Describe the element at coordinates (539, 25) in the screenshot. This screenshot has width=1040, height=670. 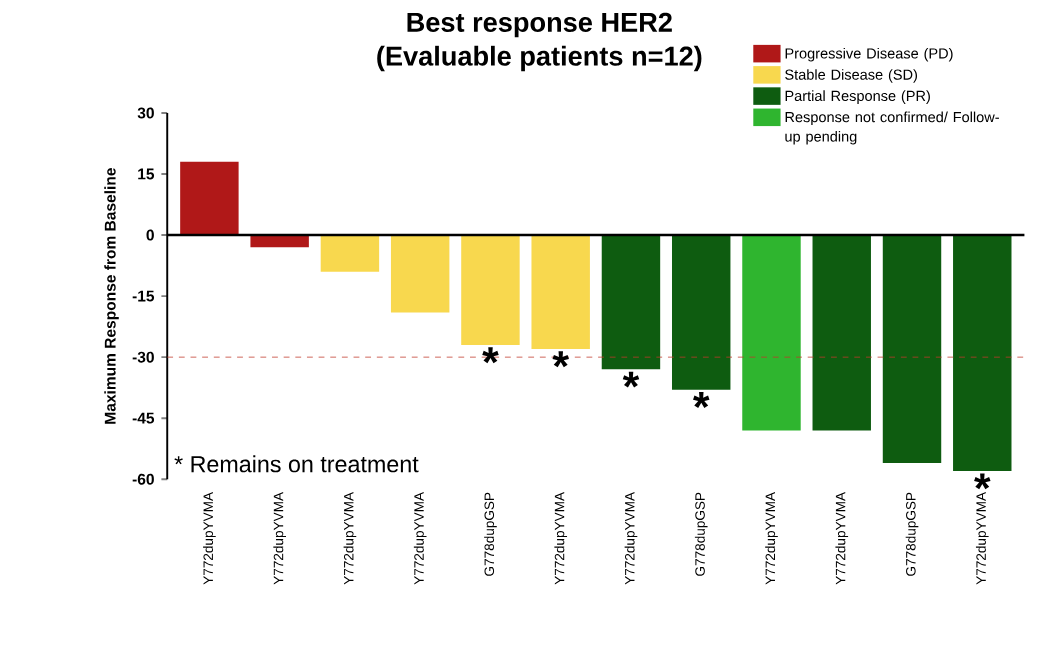
I see `chart-title: Best response HER2` at that location.